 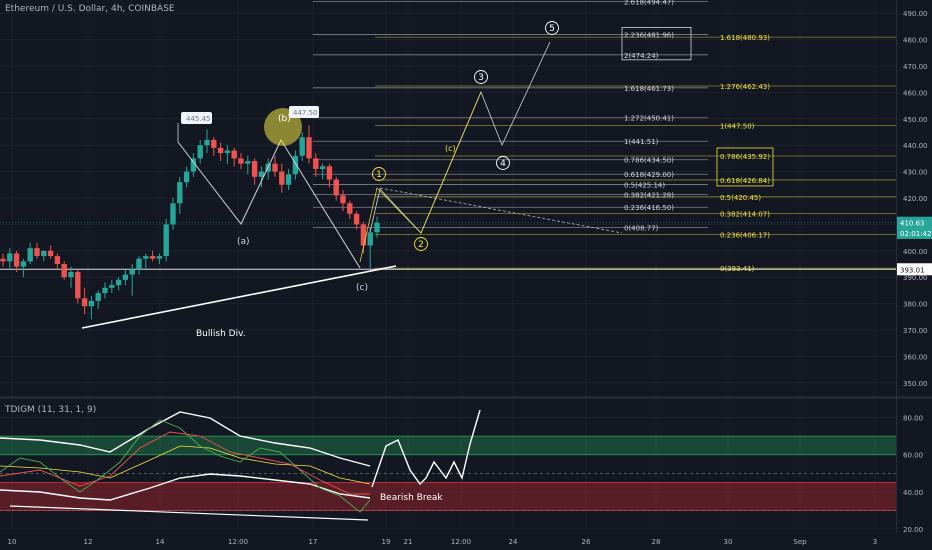 What do you see at coordinates (51, 410) in the screenshot?
I see `indicator-title: TDIGM (11, 31, 1, 9)` at bounding box center [51, 410].